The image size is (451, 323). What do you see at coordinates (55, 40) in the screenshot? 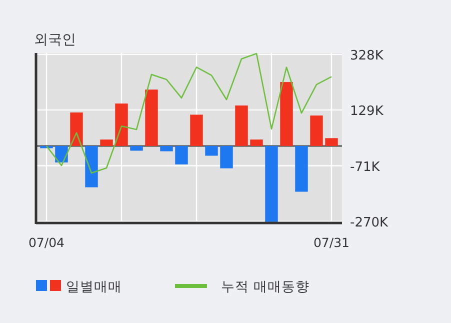
I see `chart-title: 외국인` at bounding box center [55, 40].